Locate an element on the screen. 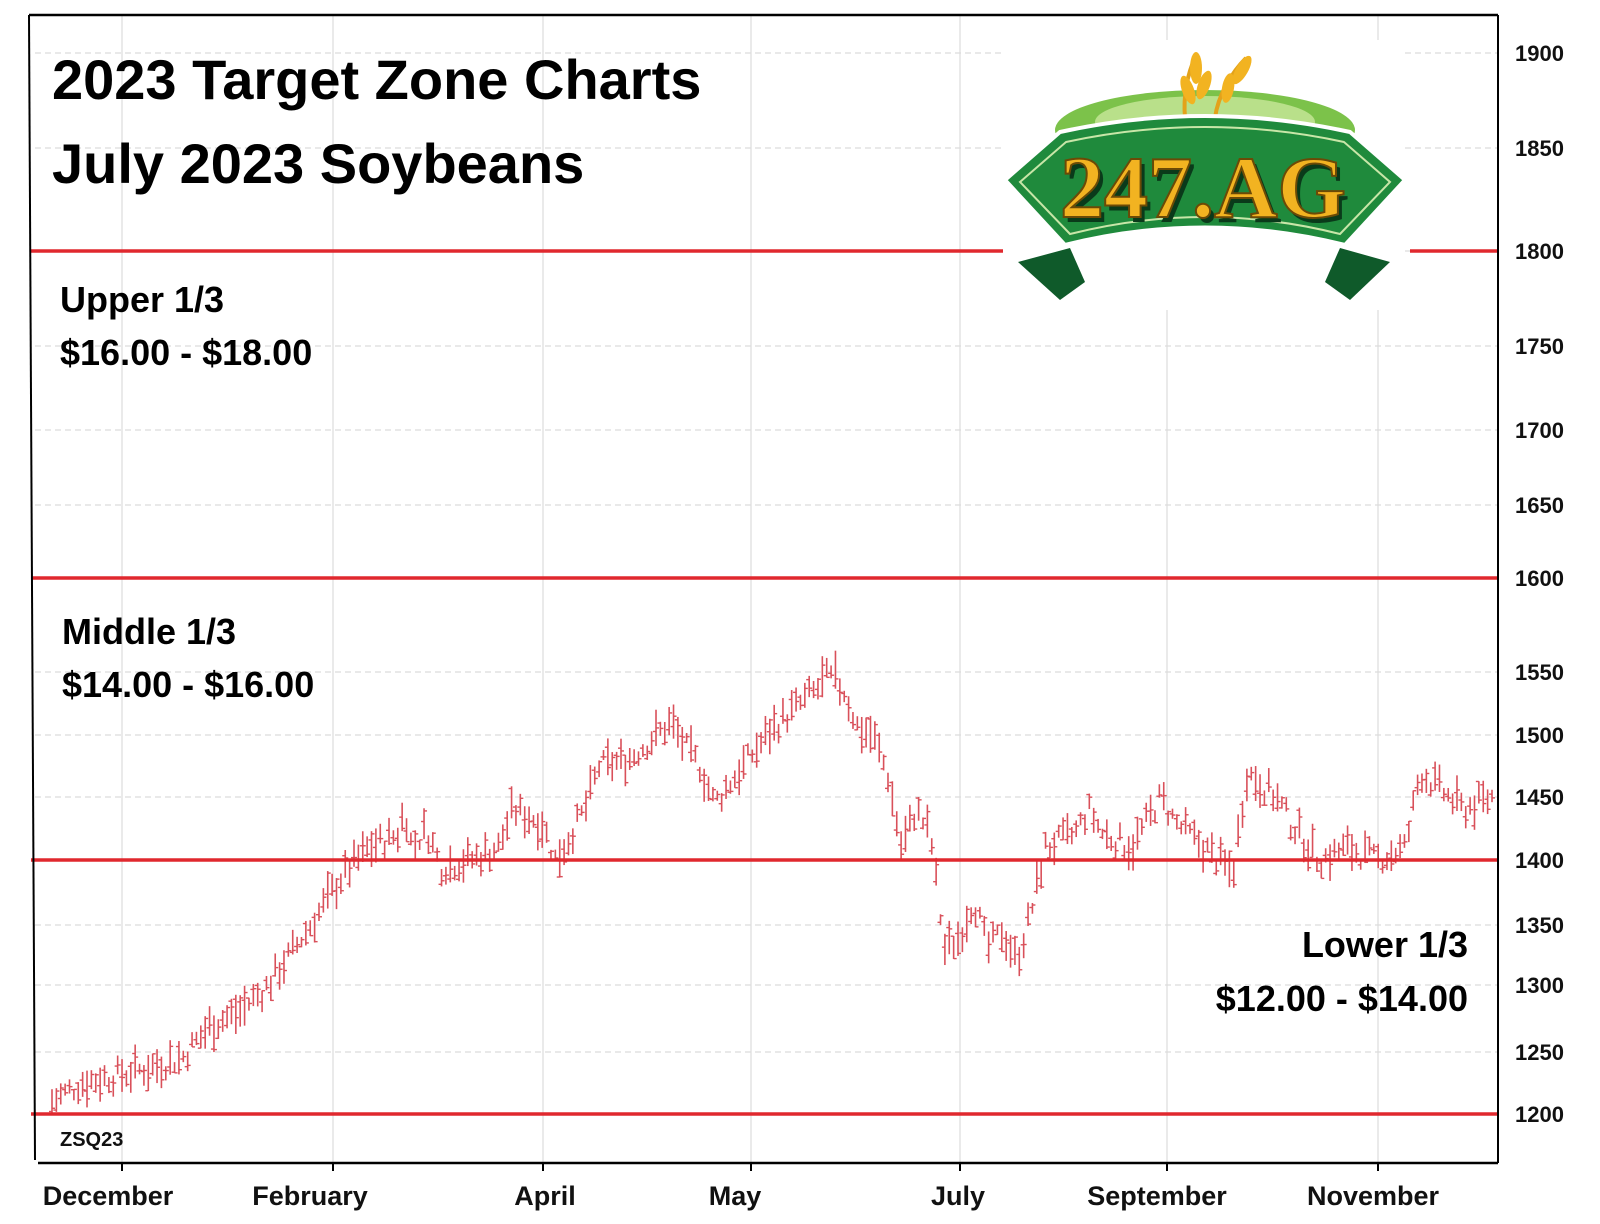 The width and height of the screenshot is (1600, 1224). x-tick-label: November is located at coordinates (1373, 1196).